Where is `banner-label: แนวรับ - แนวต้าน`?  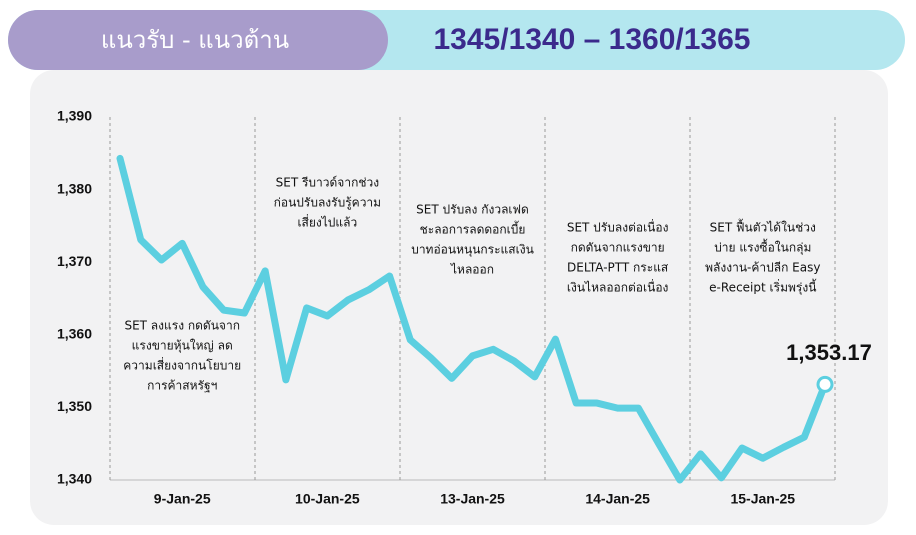 banner-label: แนวรับ - แนวต้าน is located at coordinates (195, 40).